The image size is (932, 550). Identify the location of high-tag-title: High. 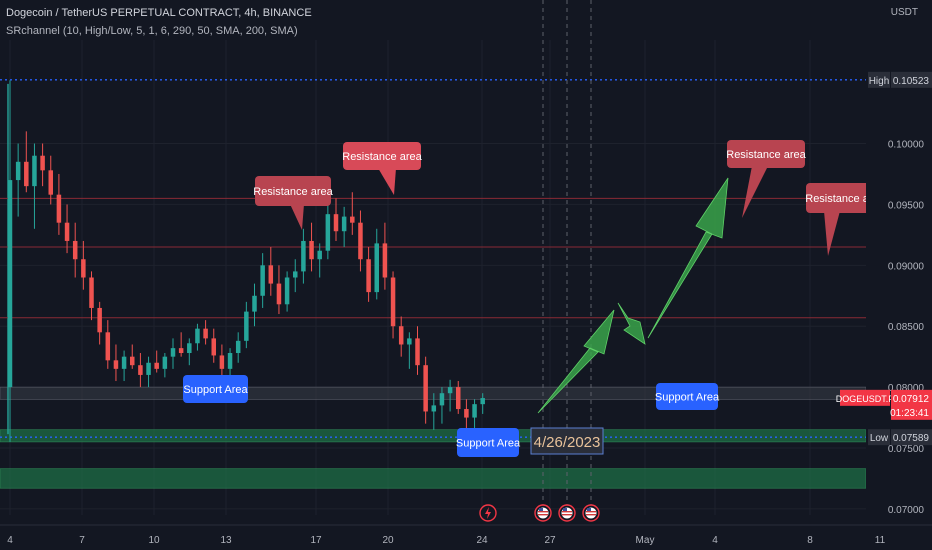
(879, 81).